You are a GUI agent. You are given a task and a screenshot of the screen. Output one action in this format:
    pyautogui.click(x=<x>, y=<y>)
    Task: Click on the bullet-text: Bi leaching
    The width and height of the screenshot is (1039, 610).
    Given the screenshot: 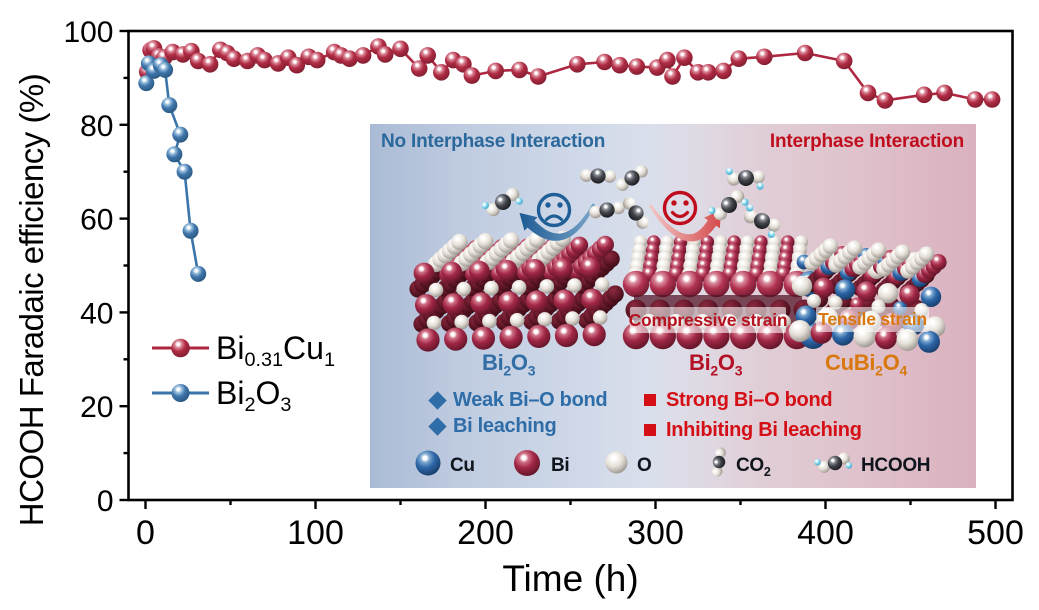 What is the action you would take?
    pyautogui.click(x=505, y=426)
    